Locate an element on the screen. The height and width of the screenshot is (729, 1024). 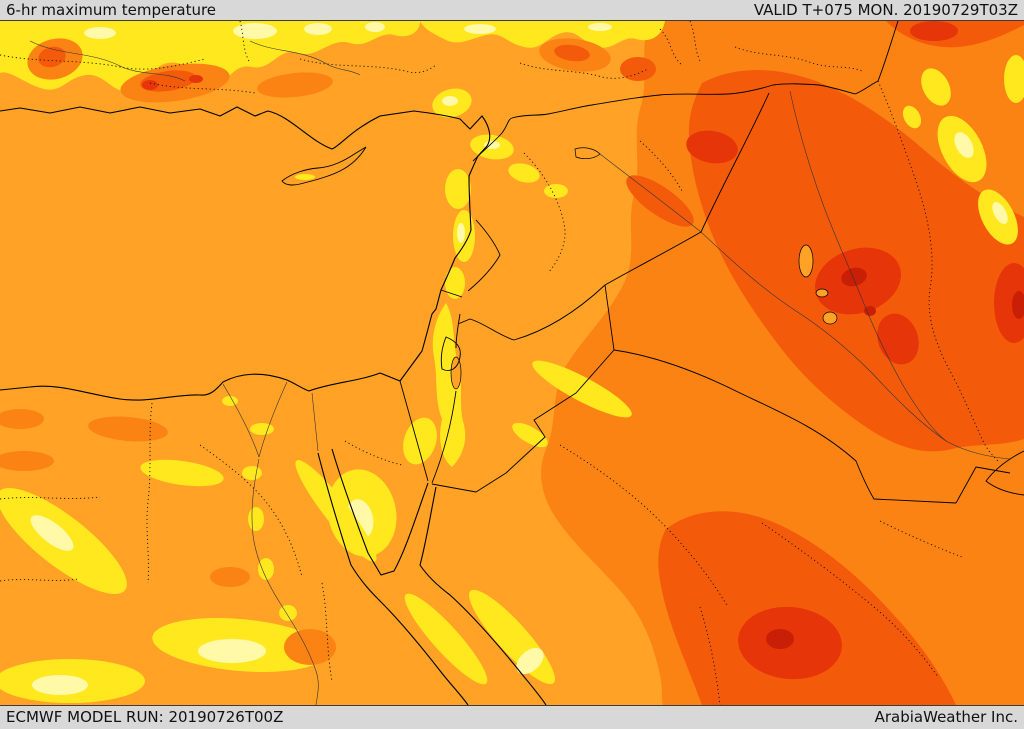
model-run-label: ECMWF MODEL RUN: 20190726T00Z is located at coordinates (145, 717).